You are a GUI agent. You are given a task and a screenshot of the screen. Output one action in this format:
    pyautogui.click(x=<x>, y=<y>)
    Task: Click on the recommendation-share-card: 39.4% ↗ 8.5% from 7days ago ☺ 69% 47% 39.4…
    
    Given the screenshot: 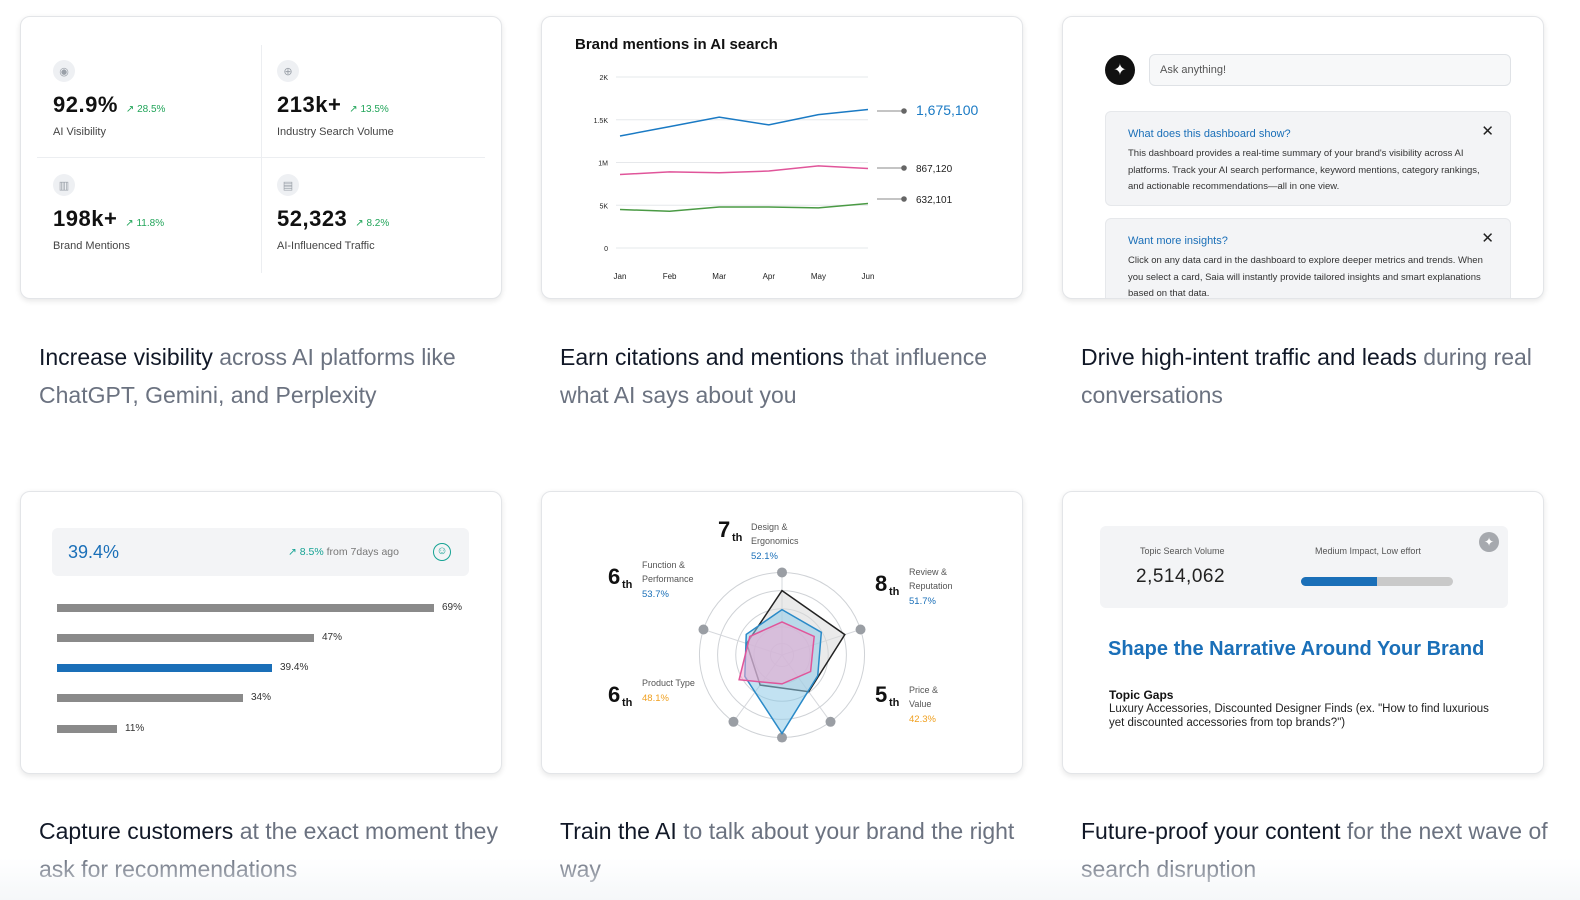 What is the action you would take?
    pyautogui.click(x=261, y=632)
    